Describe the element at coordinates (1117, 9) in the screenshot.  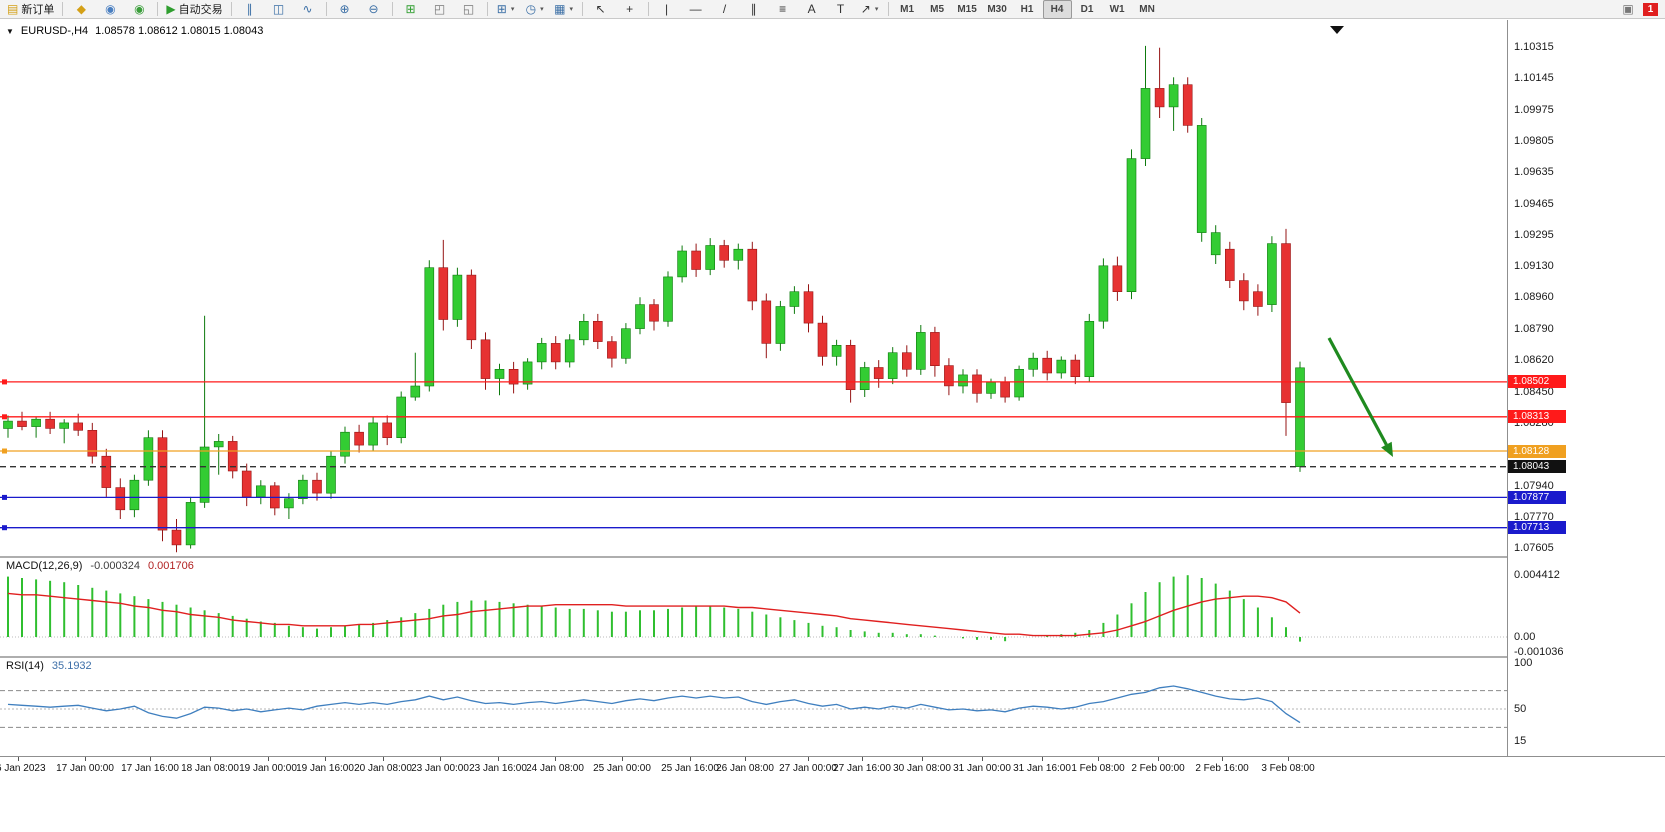
I see `tf-w1-button: W1` at that location.